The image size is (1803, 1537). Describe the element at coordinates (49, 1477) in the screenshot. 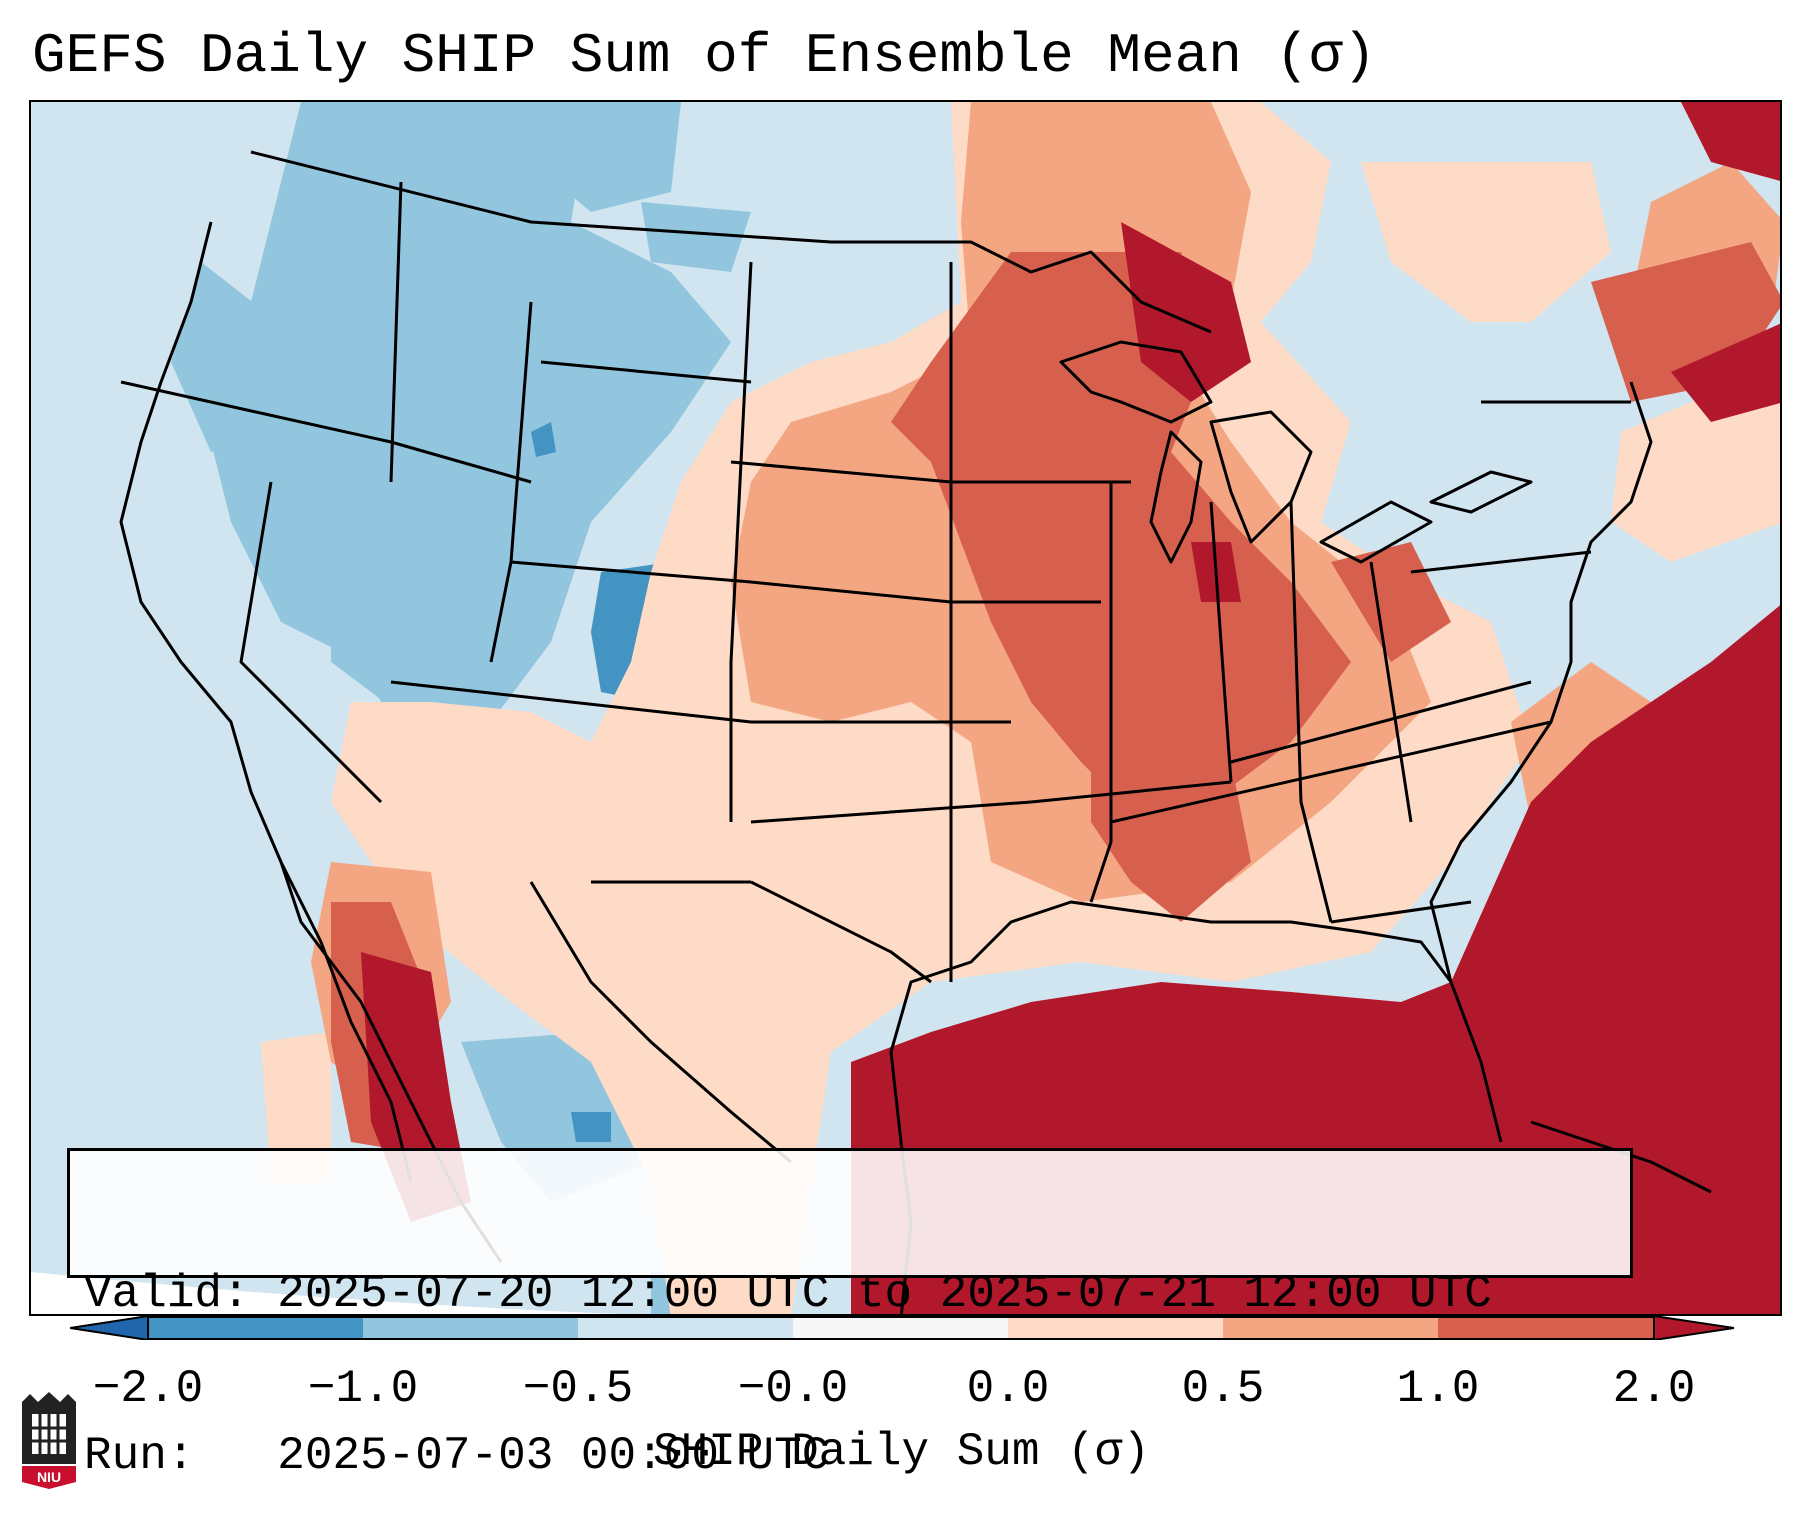

I see `logo-text: NIU` at that location.